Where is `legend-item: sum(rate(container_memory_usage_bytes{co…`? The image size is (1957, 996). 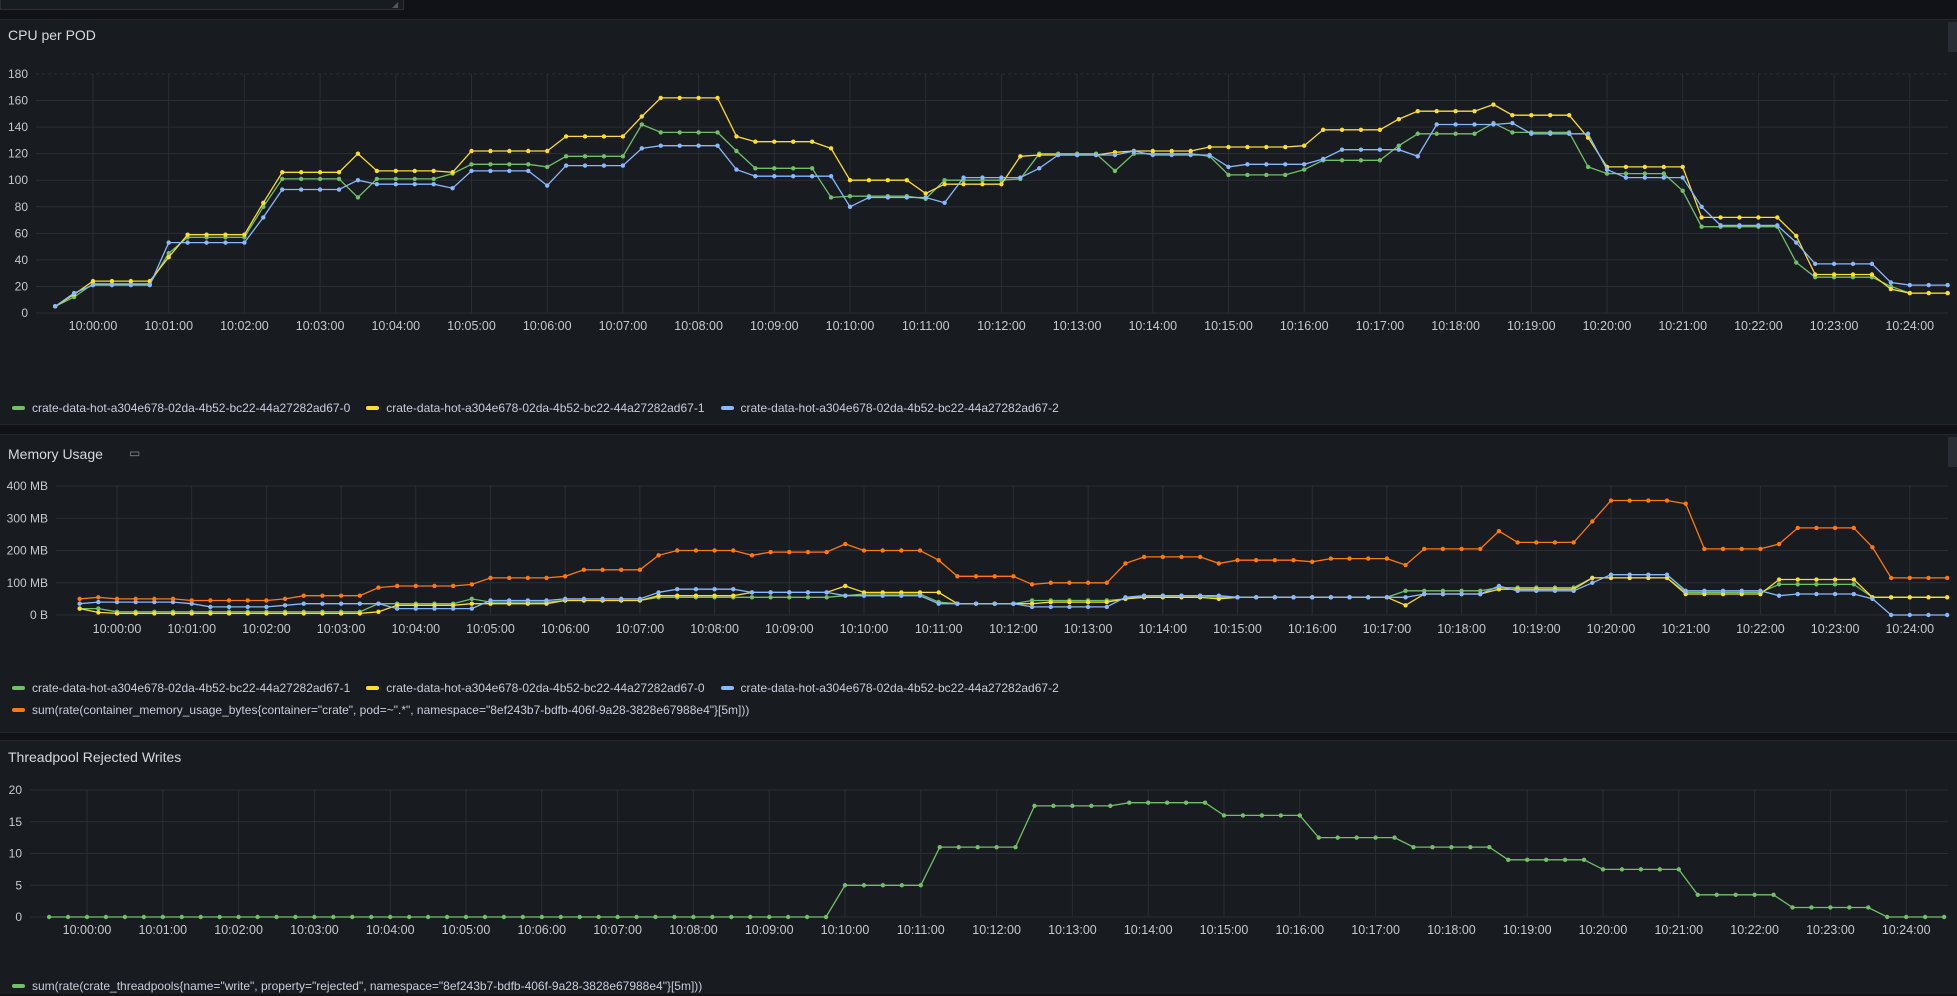
legend-item: sum(rate(container_memory_usage_bytes{co… is located at coordinates (380, 710).